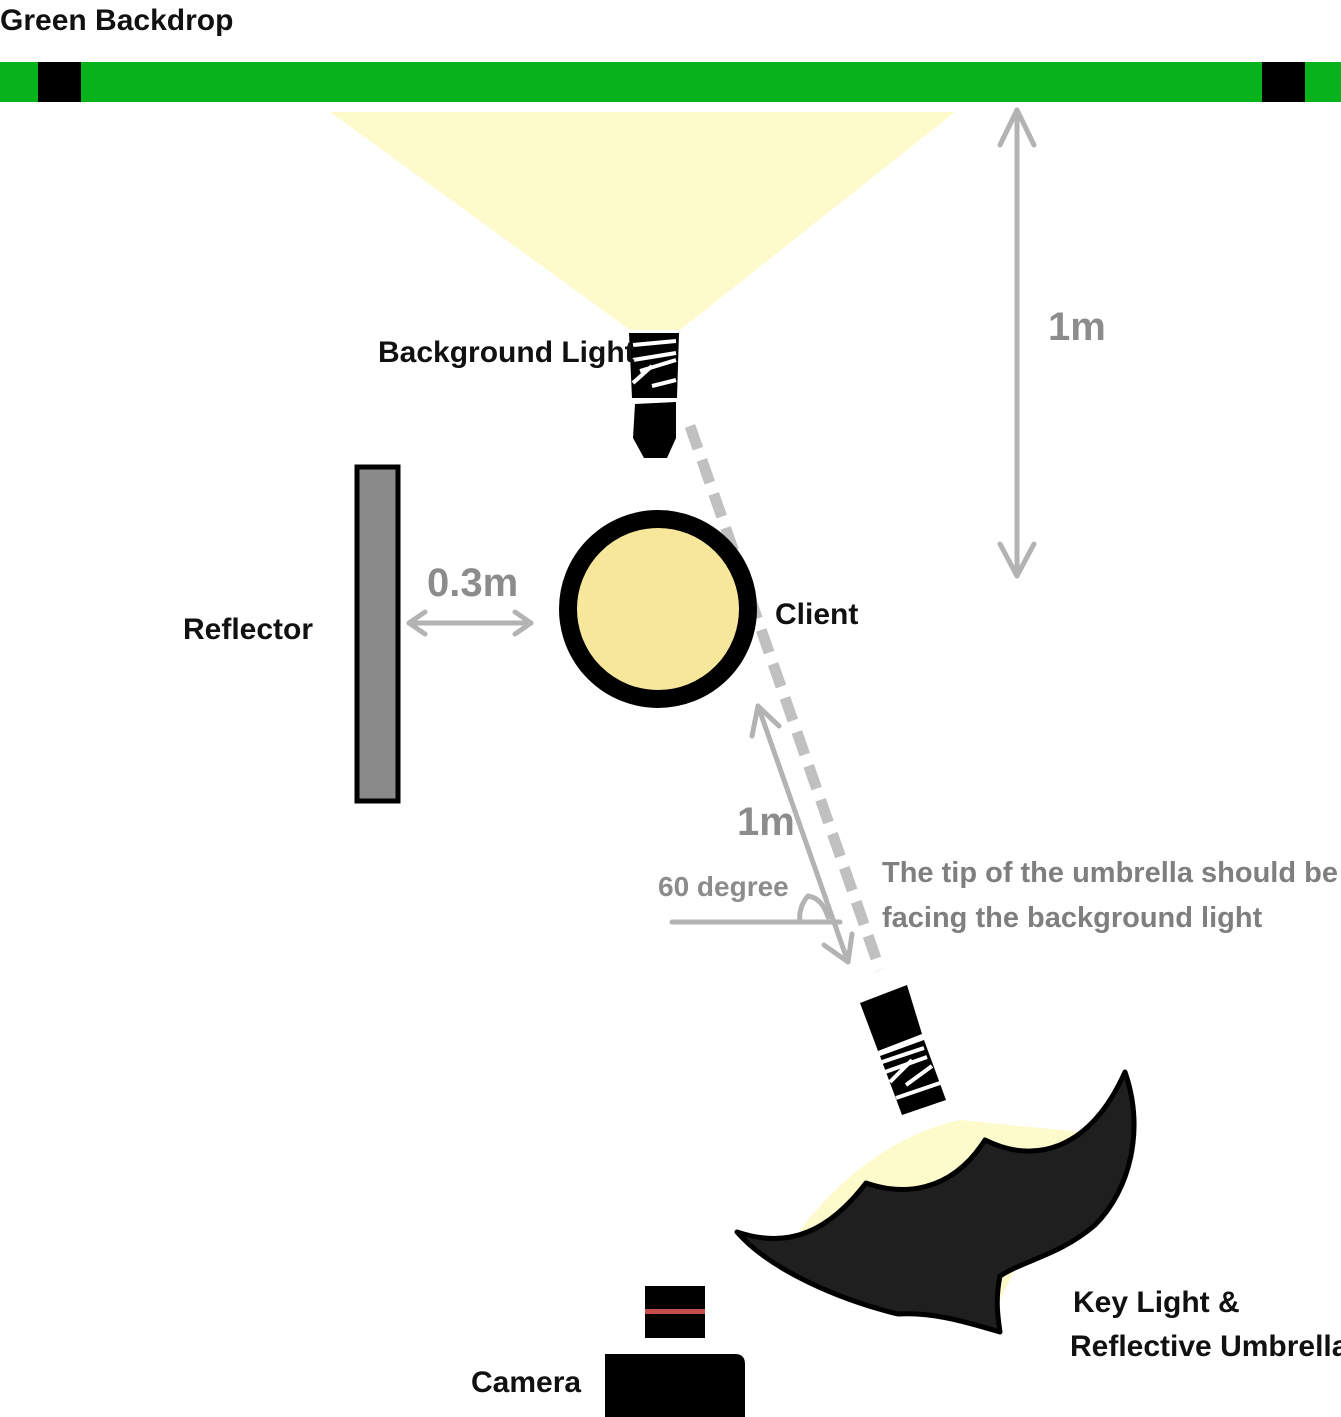 Image resolution: width=1341 pixels, height=1417 pixels. I want to click on key-light-icon, so click(903, 1050).